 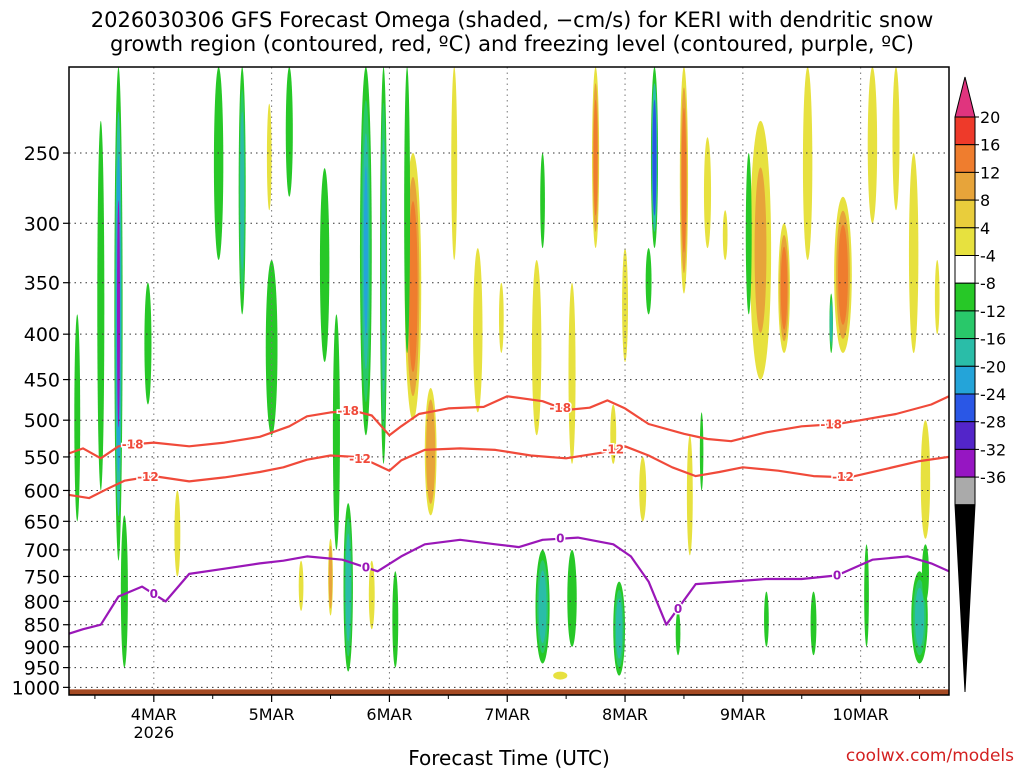 What do you see at coordinates (993, 422) in the screenshot?
I see `colorbar-label: -28` at bounding box center [993, 422].